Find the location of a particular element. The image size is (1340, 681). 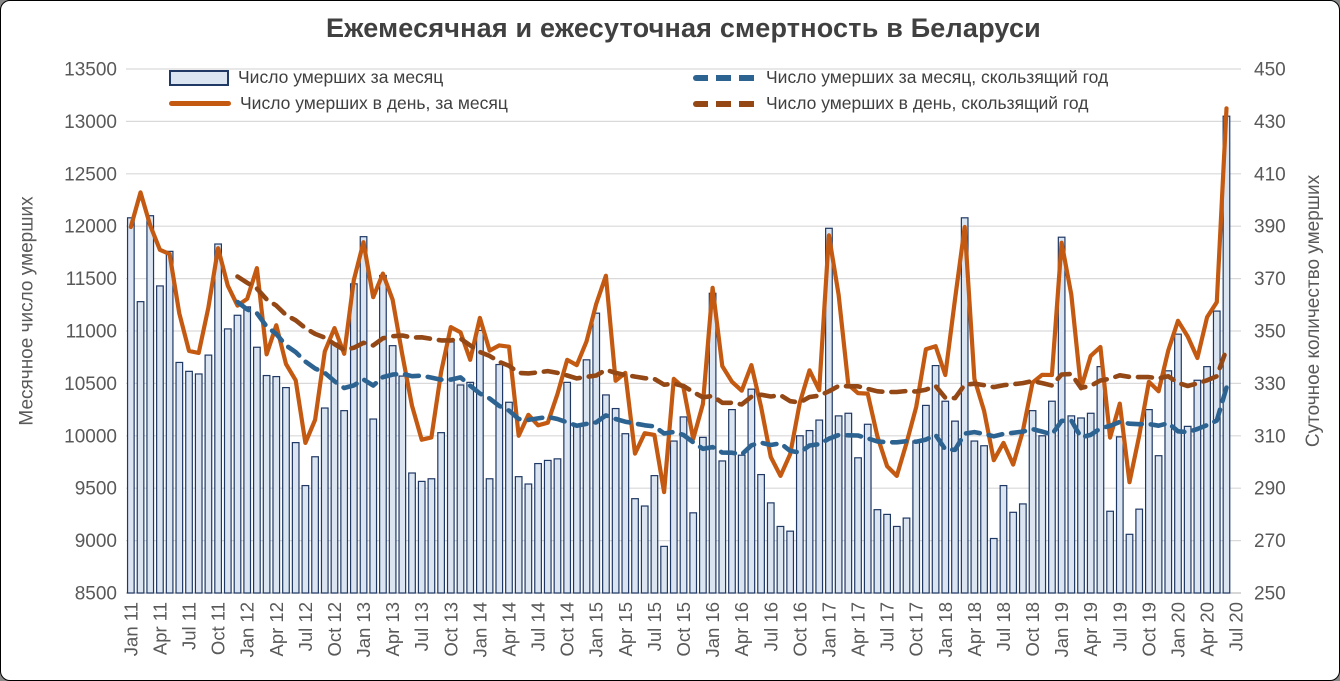

svg-text: Jul 13 is located at coordinates (421, 626).